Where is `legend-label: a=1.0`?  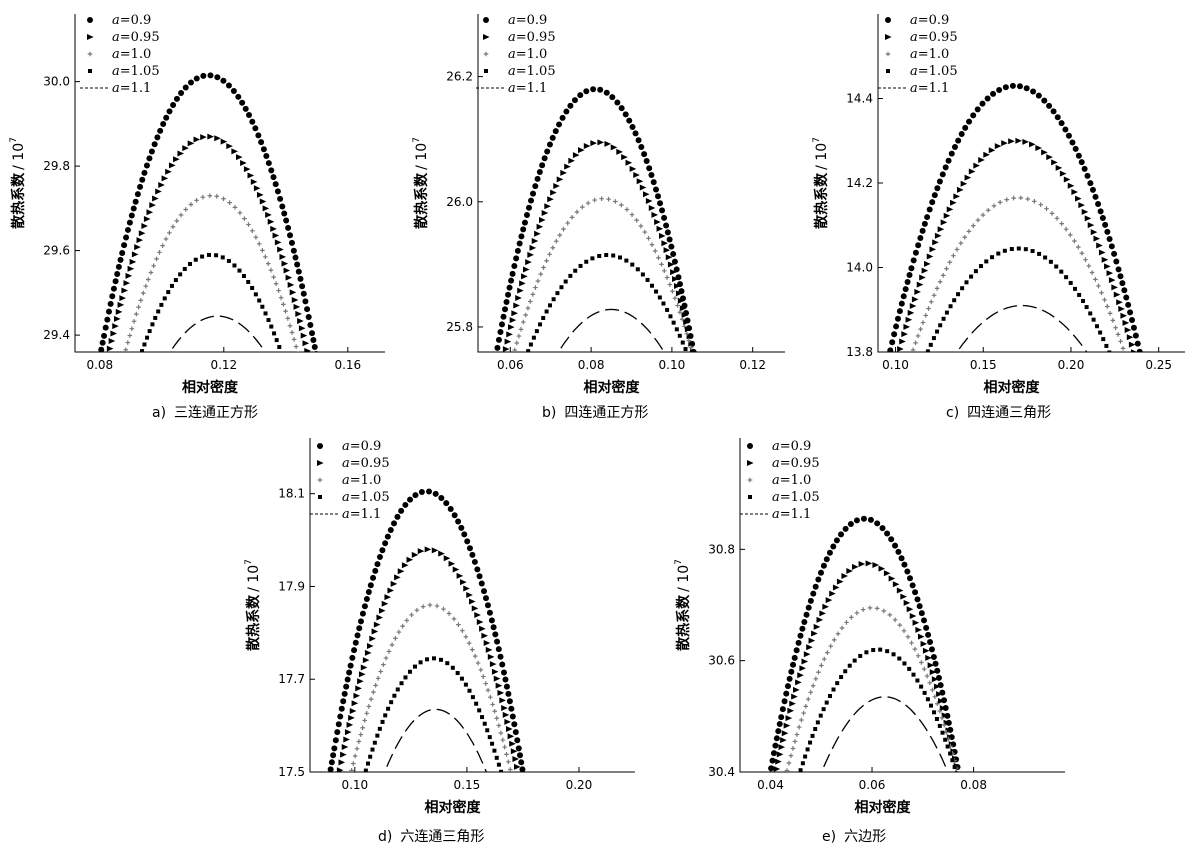
legend-label: a=1.0 is located at coordinates (929, 54).